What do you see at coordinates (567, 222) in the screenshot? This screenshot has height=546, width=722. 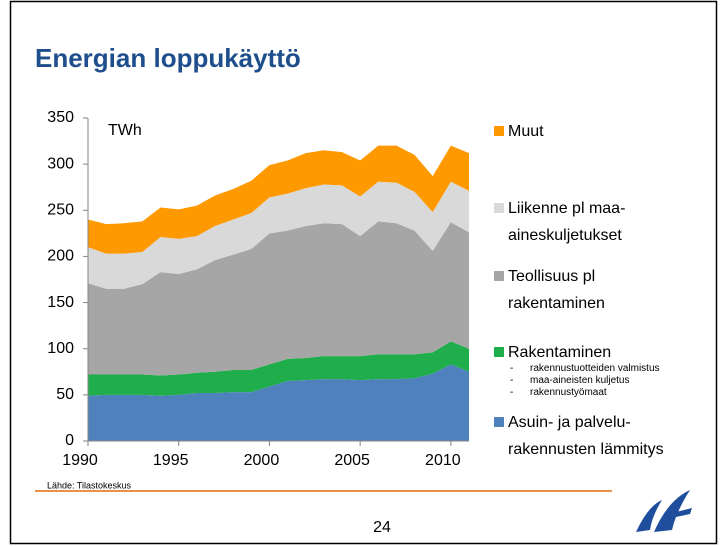 I see `legend-label: Liikenne pl maa- aineskuljetukset` at bounding box center [567, 222].